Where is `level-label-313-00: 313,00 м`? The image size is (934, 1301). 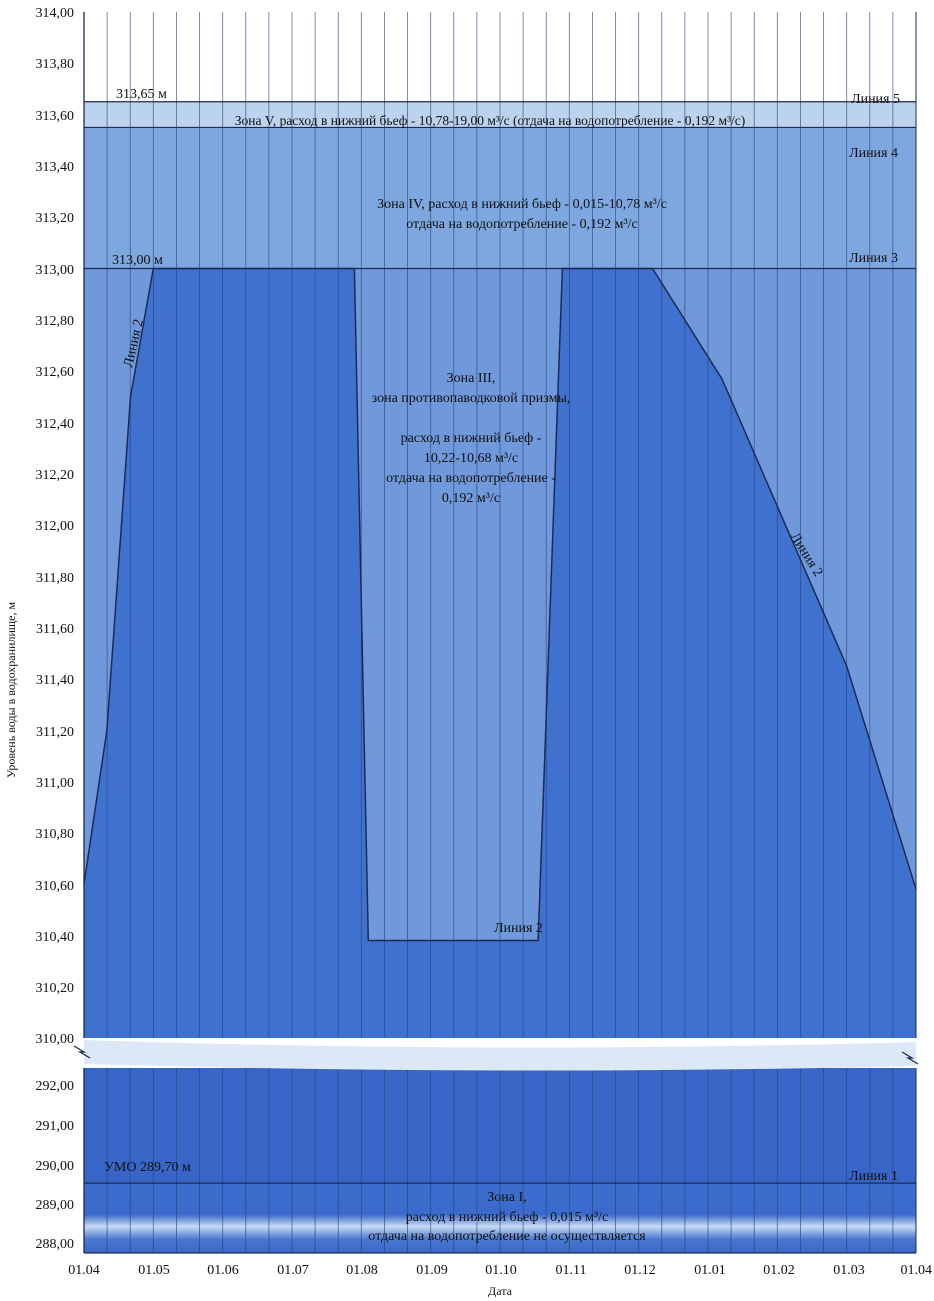 level-label-313-00: 313,00 м is located at coordinates (137, 260).